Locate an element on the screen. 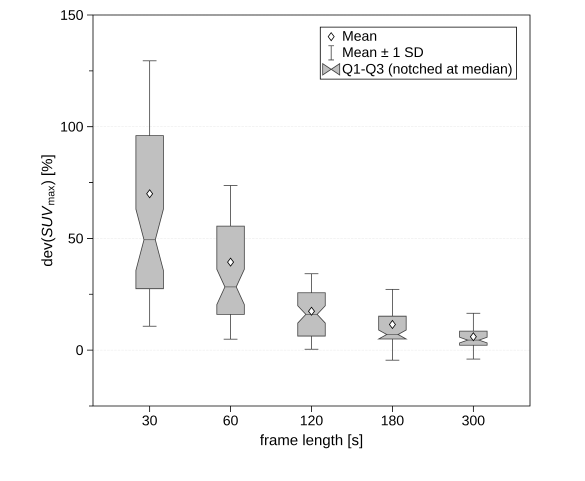  x-tick-label: 300 is located at coordinates (473, 421).